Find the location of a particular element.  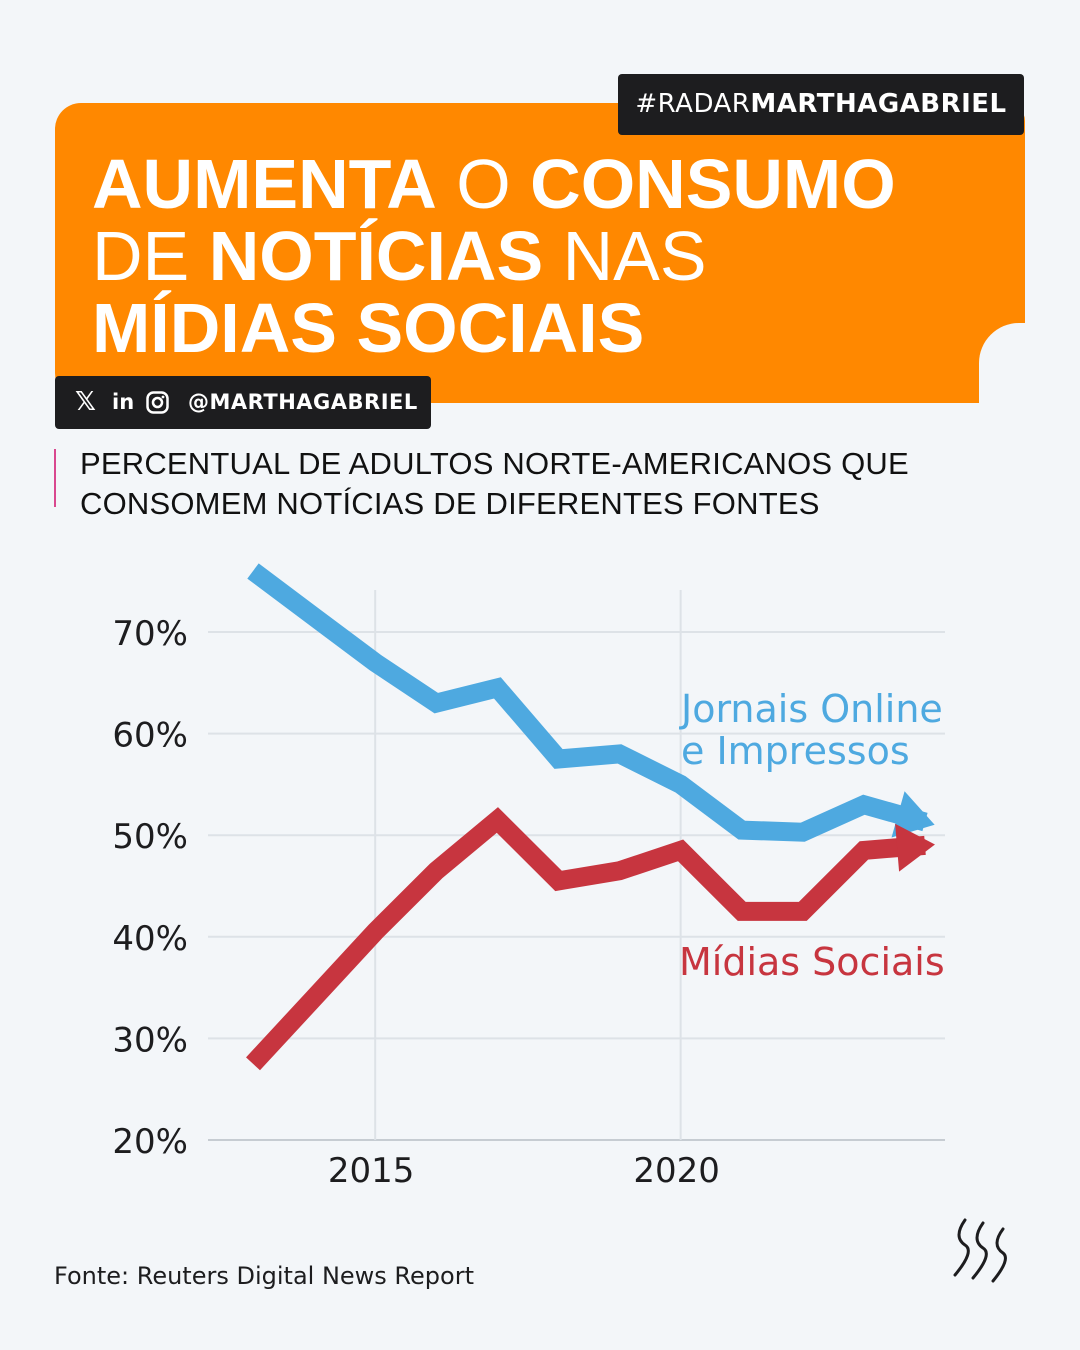

tag-prefix: #RADAR is located at coordinates (693, 104).